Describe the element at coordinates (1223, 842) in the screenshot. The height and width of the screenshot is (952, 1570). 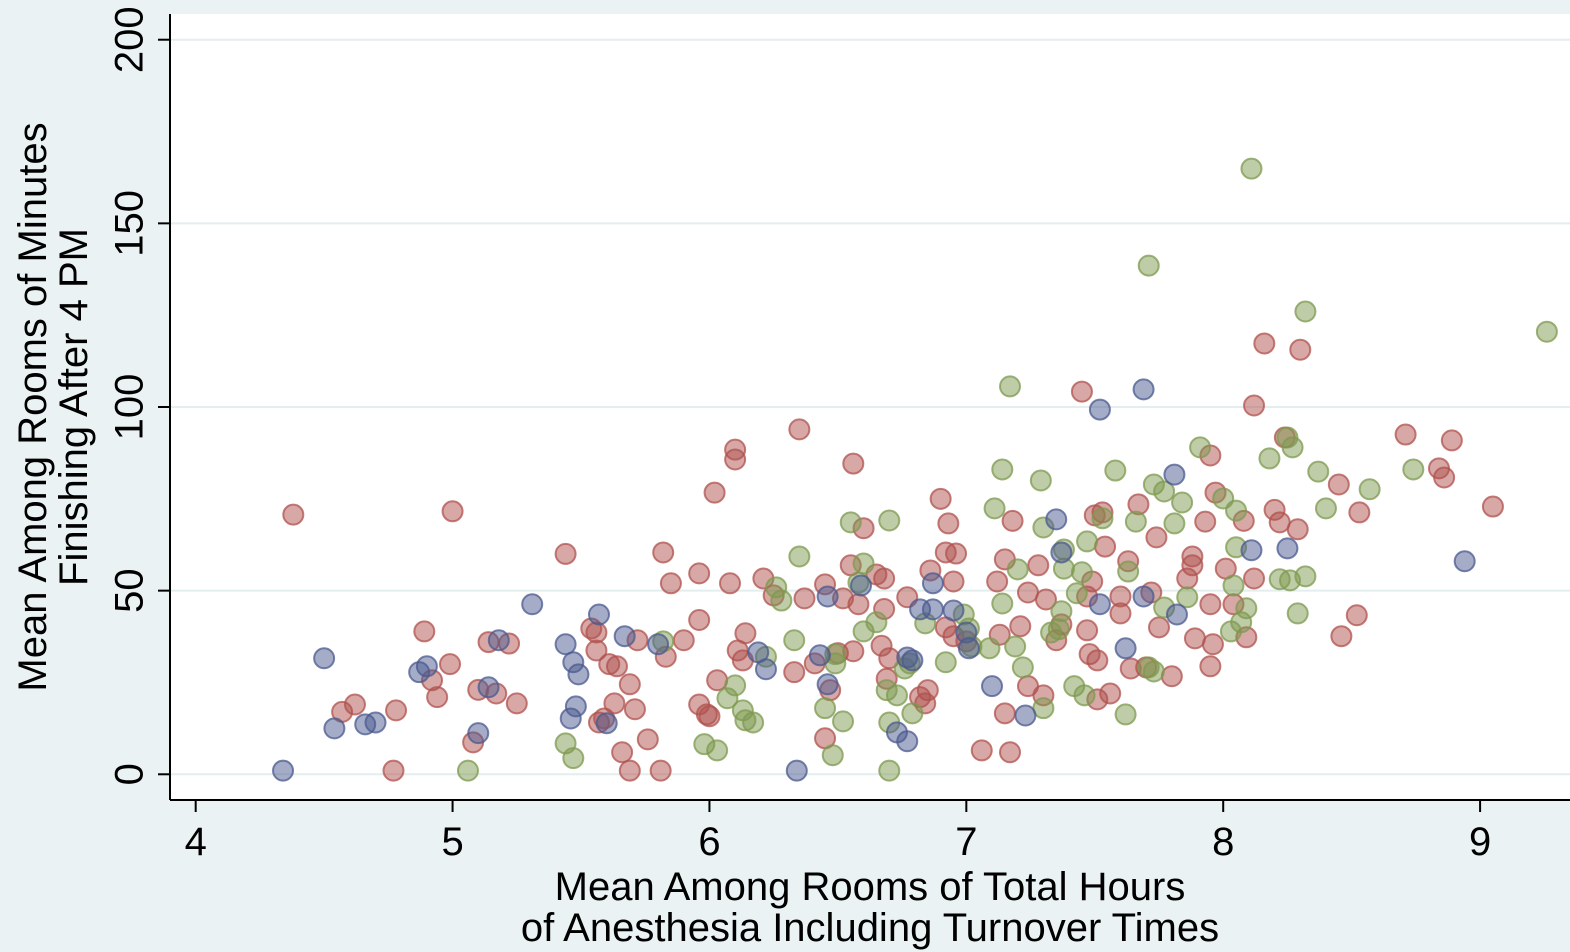
I see `x-tick-label: 8` at that location.